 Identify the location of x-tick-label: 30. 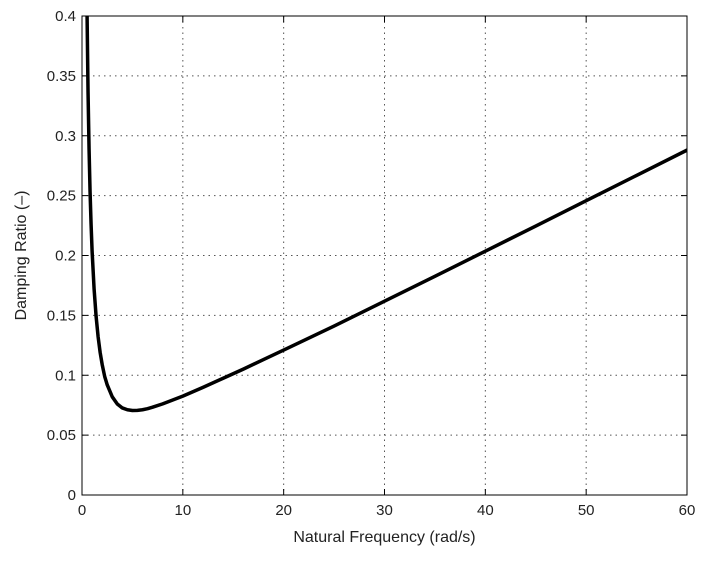
(384, 510).